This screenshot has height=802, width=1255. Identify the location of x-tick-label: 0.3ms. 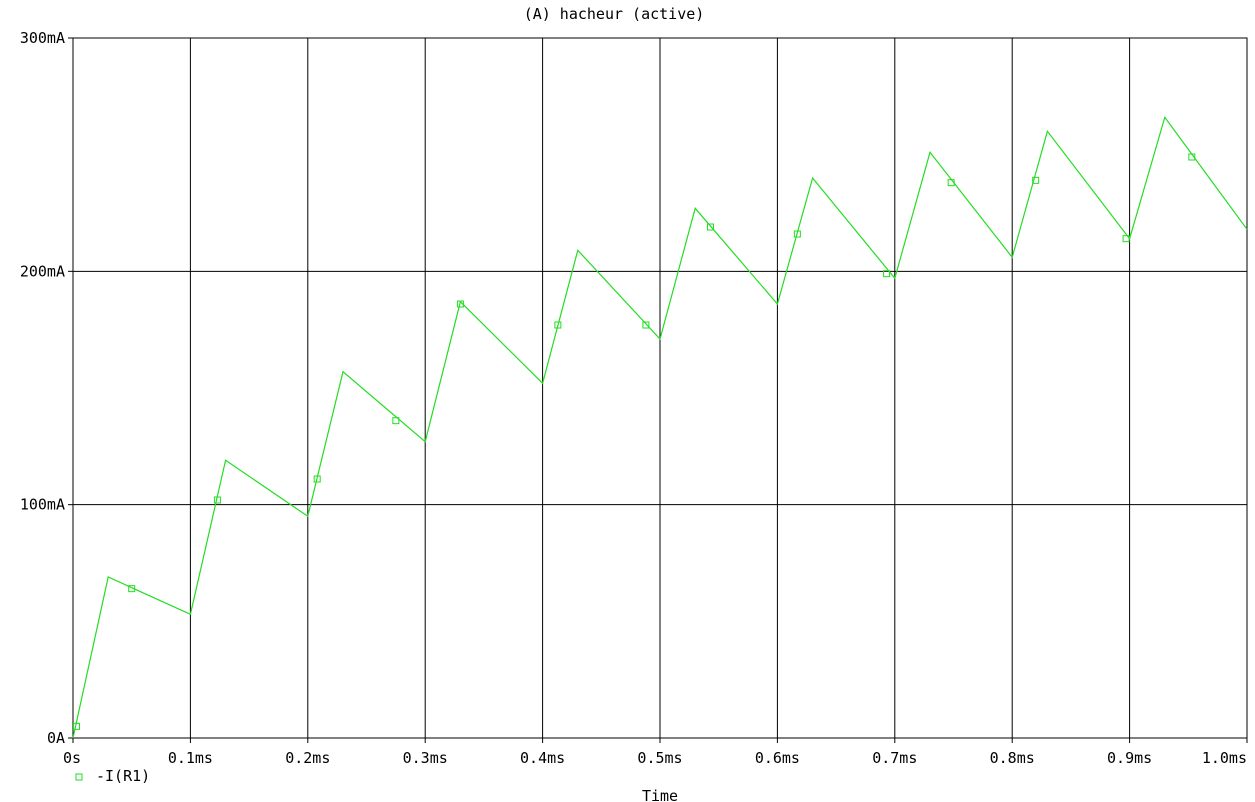
(425, 758).